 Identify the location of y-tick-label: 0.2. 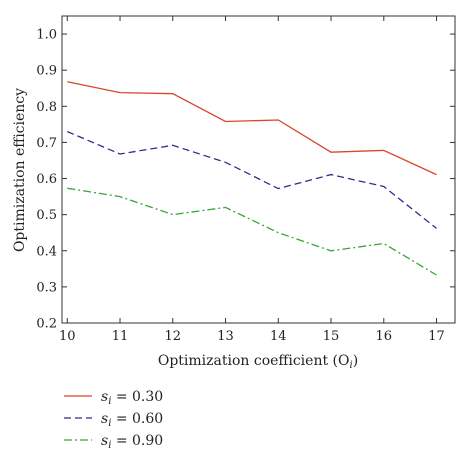
(46, 324).